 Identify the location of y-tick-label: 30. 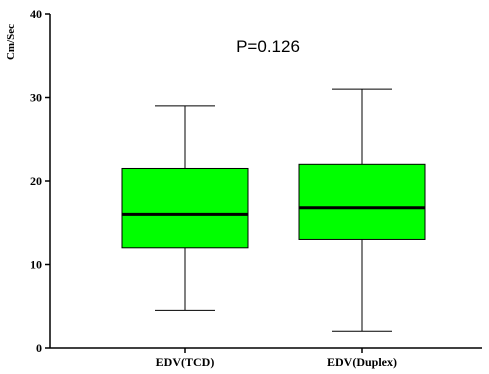
(36, 98).